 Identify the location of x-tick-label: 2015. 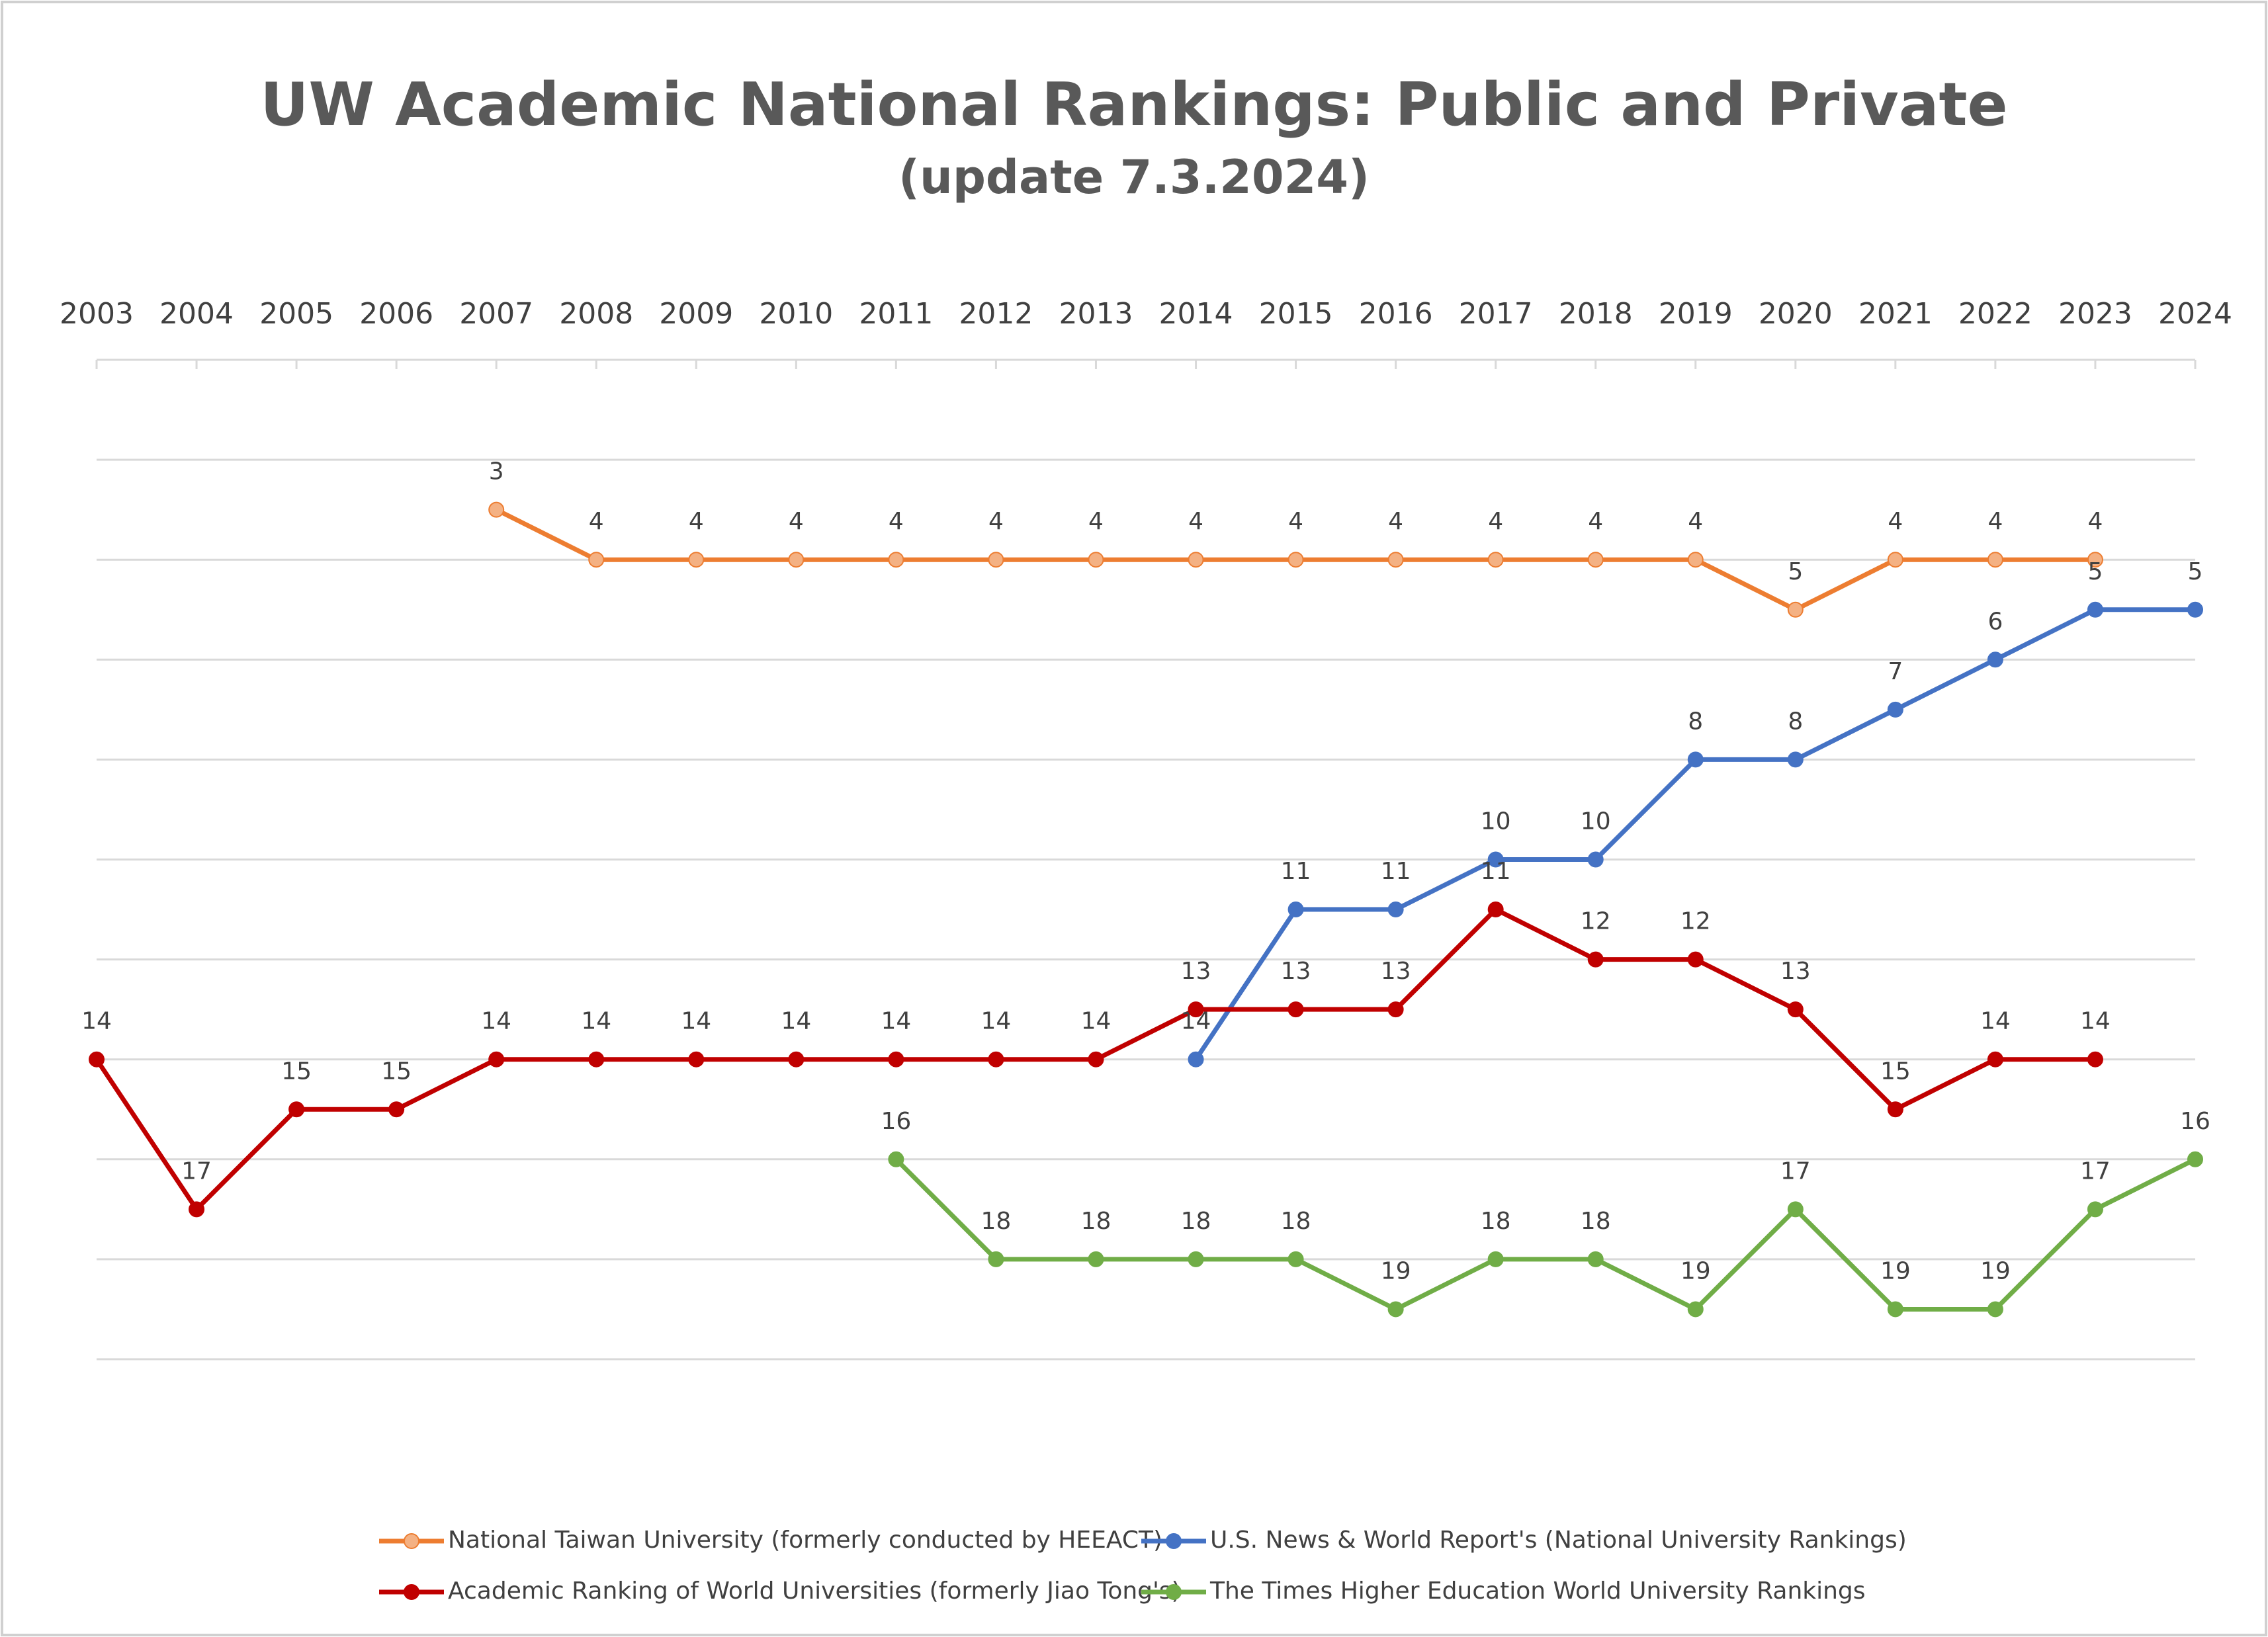
(1296, 314).